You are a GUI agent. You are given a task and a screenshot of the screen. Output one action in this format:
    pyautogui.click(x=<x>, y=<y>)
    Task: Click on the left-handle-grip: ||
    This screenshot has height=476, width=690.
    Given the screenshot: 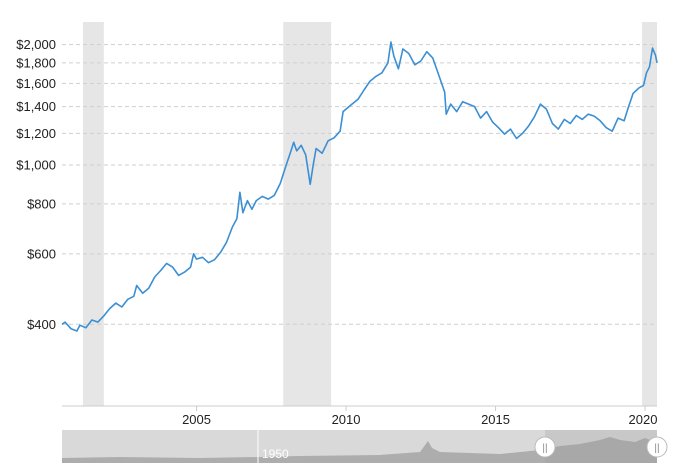 What is the action you would take?
    pyautogui.click(x=544, y=448)
    